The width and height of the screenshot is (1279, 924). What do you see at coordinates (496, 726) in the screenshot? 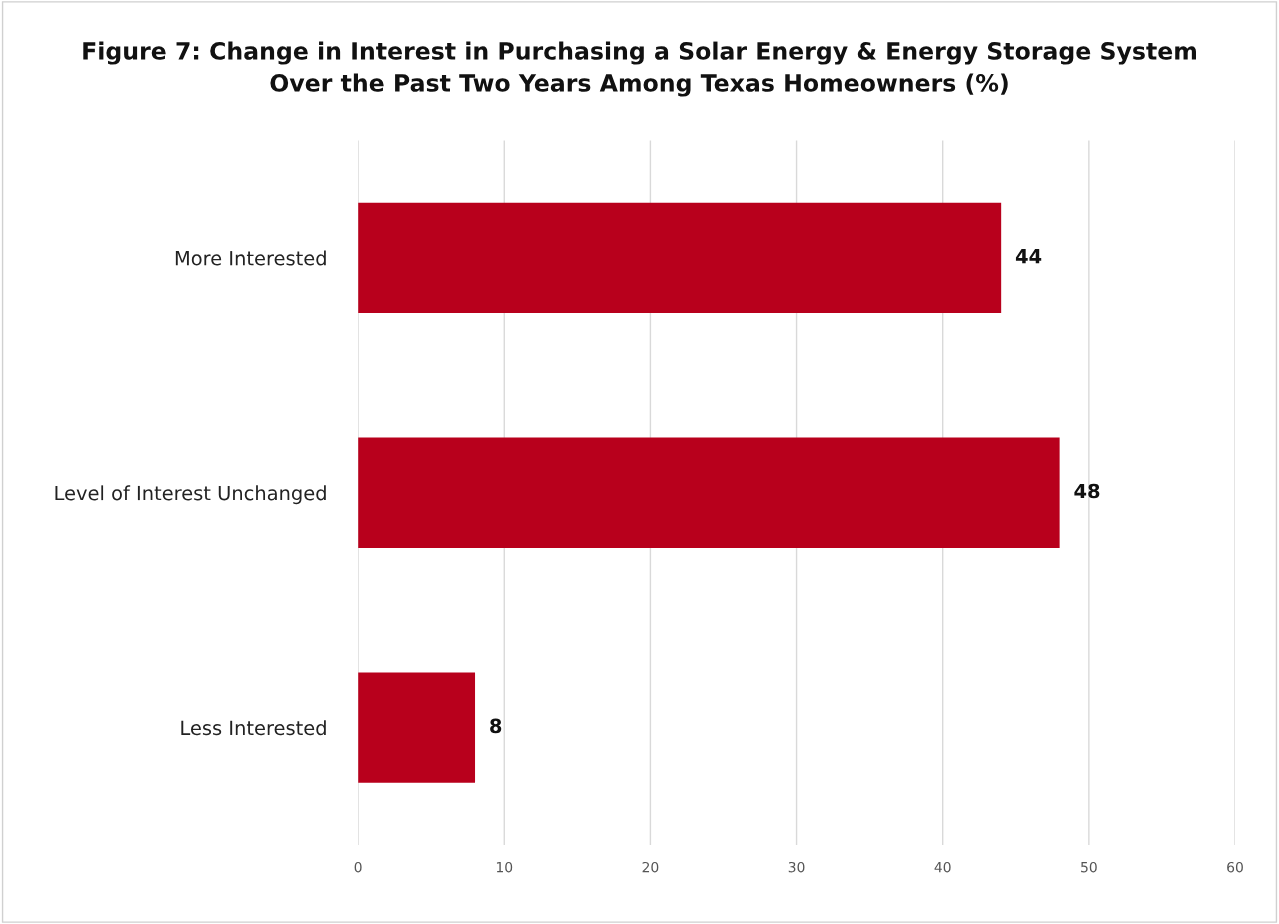
I see `data-label: 8` at bounding box center [496, 726].